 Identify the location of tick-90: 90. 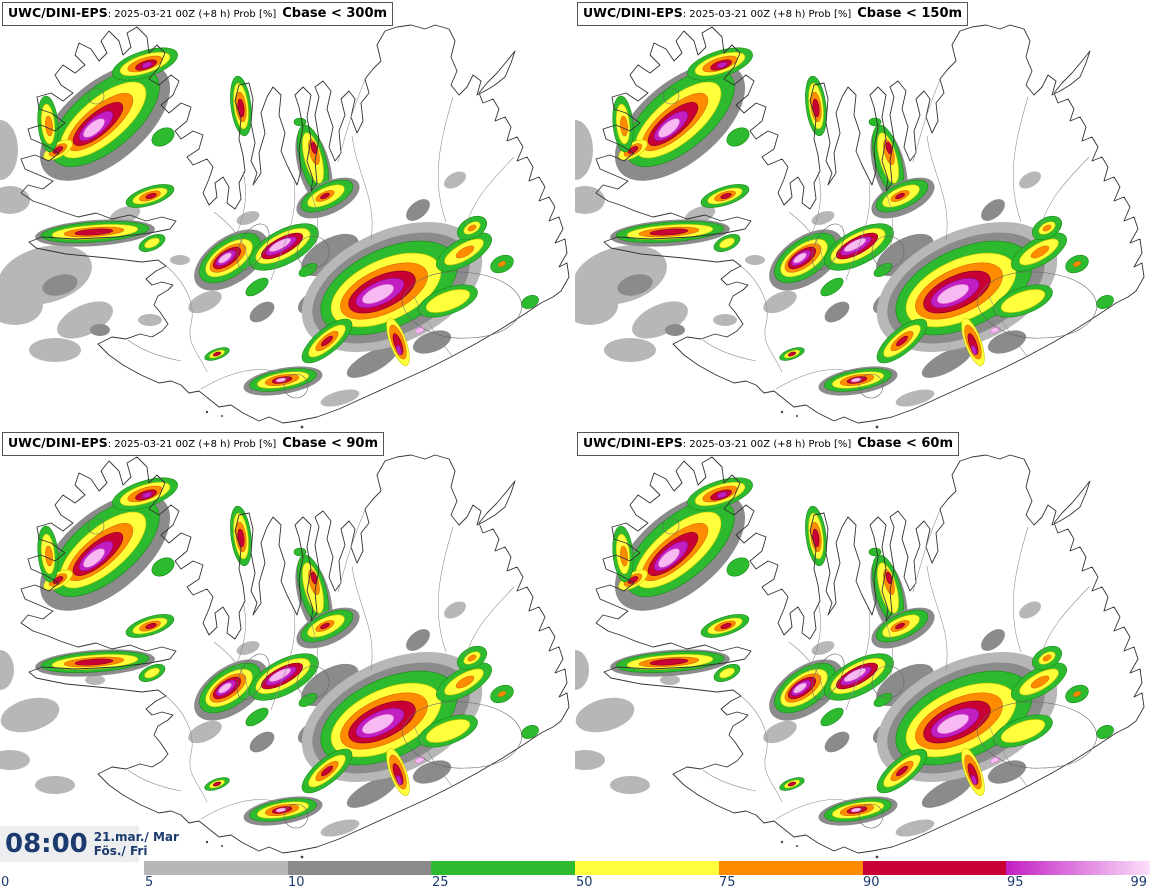
(871, 882).